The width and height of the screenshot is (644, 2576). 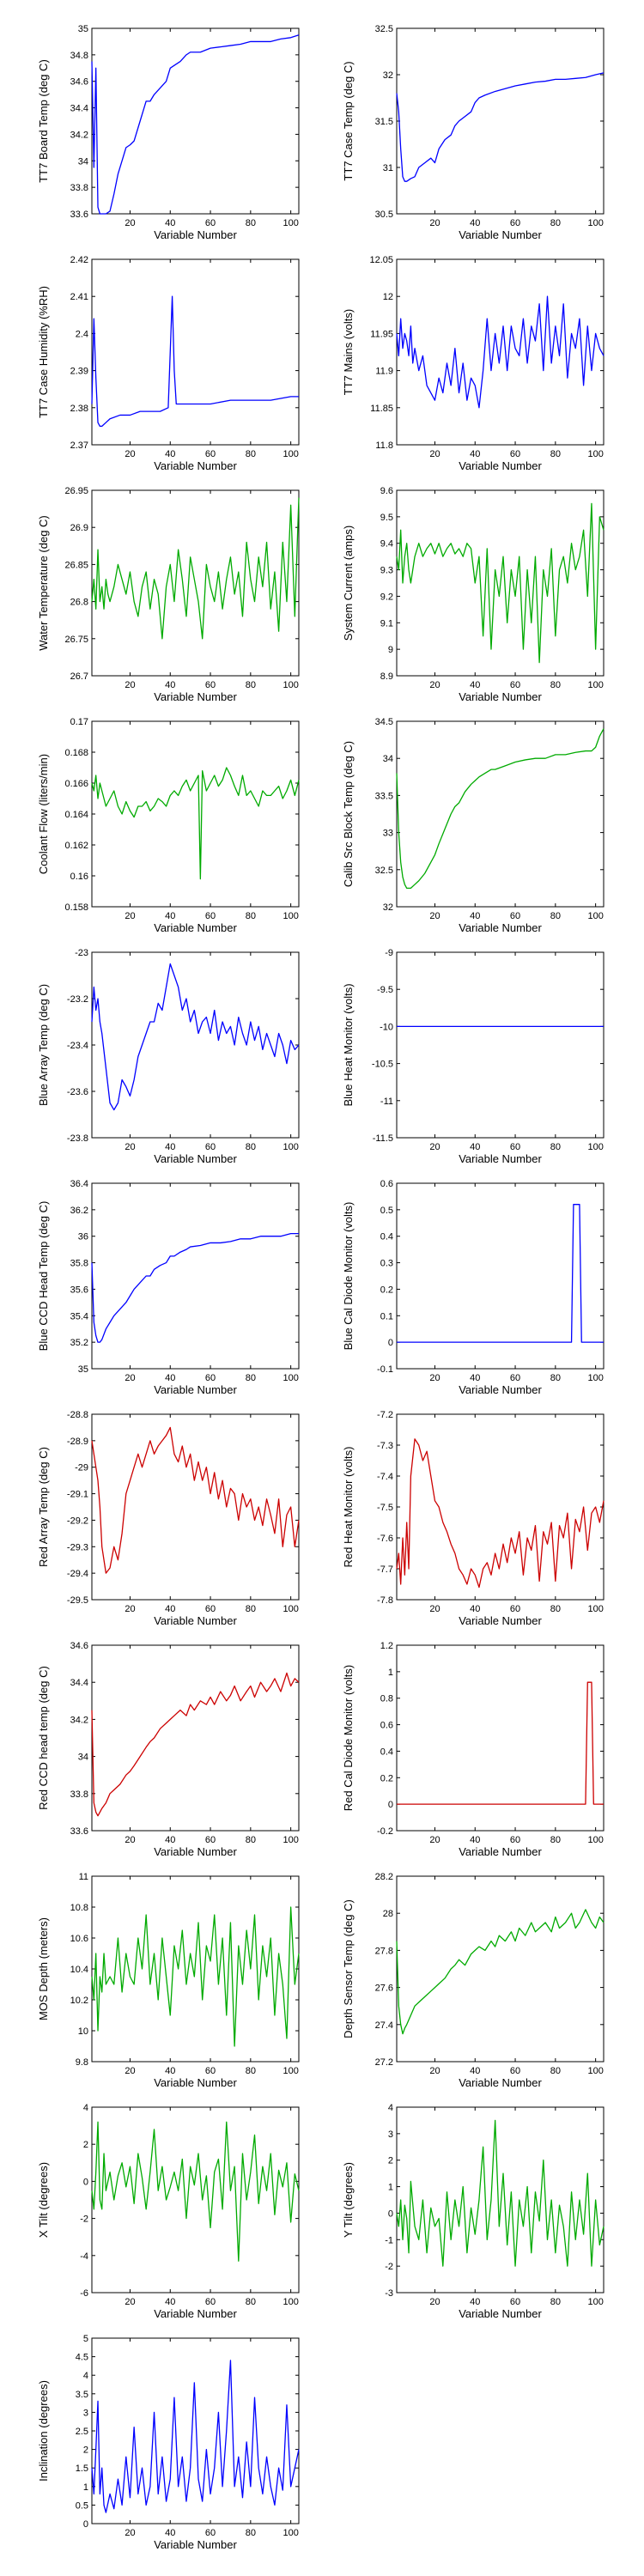 What do you see at coordinates (384, 1951) in the screenshot?
I see `y-tick-label: 27.8` at bounding box center [384, 1951].